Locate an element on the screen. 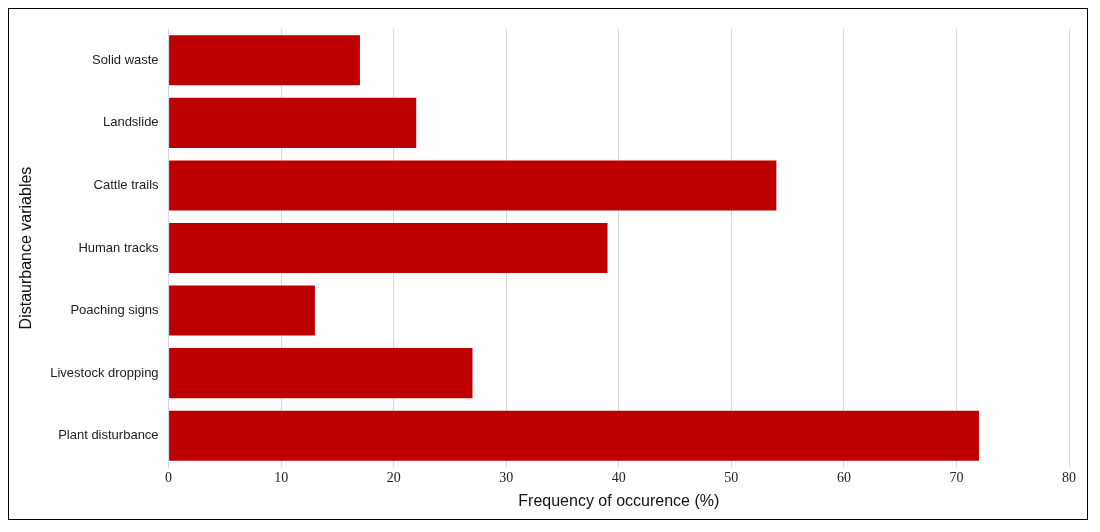  x-tick-label: 40 is located at coordinates (618, 478).